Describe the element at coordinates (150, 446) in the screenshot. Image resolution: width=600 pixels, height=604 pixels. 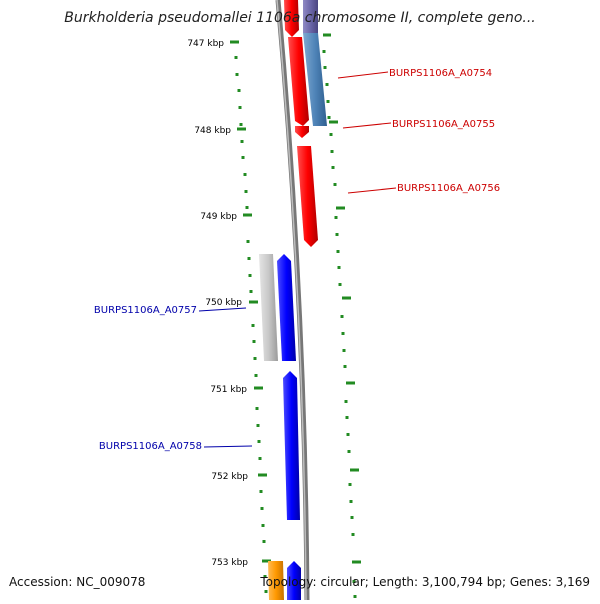
I see `gene-label-a0758: BURPS1106A_A0758` at that location.